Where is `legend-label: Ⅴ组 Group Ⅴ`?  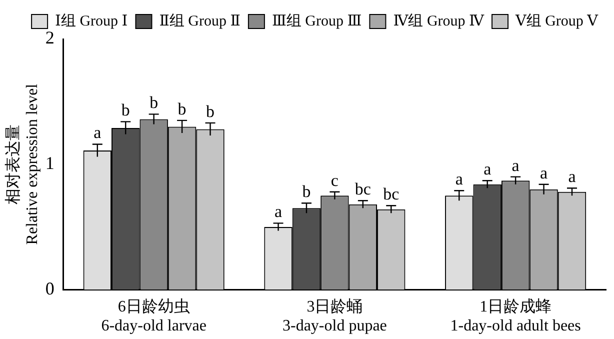 legend-label: Ⅴ组 Group Ⅴ is located at coordinates (557, 21).